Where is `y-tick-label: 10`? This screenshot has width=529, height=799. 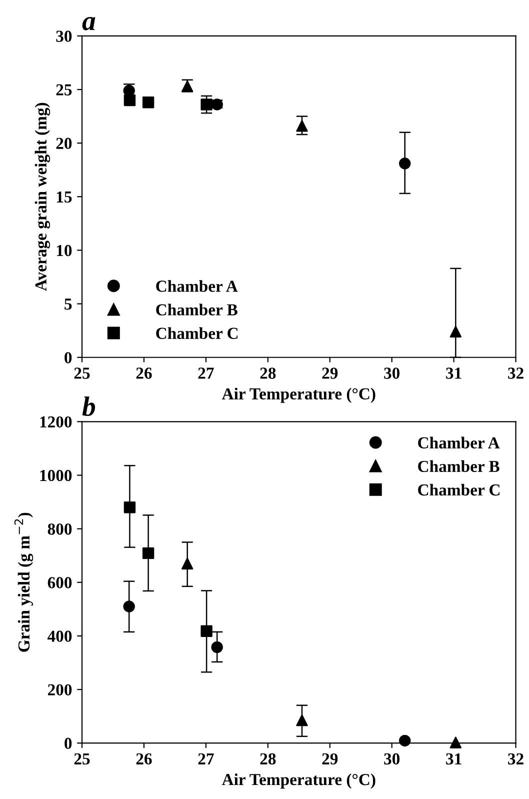 y-tick-label: 10 is located at coordinates (64, 250).